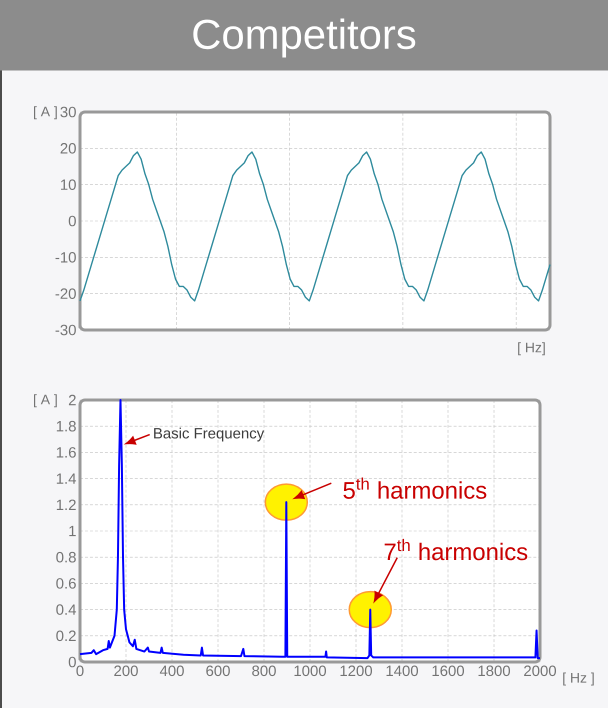  Describe the element at coordinates (456, 549) in the screenshot. I see `annotation: 7$^{th}$ harmonics` at that location.